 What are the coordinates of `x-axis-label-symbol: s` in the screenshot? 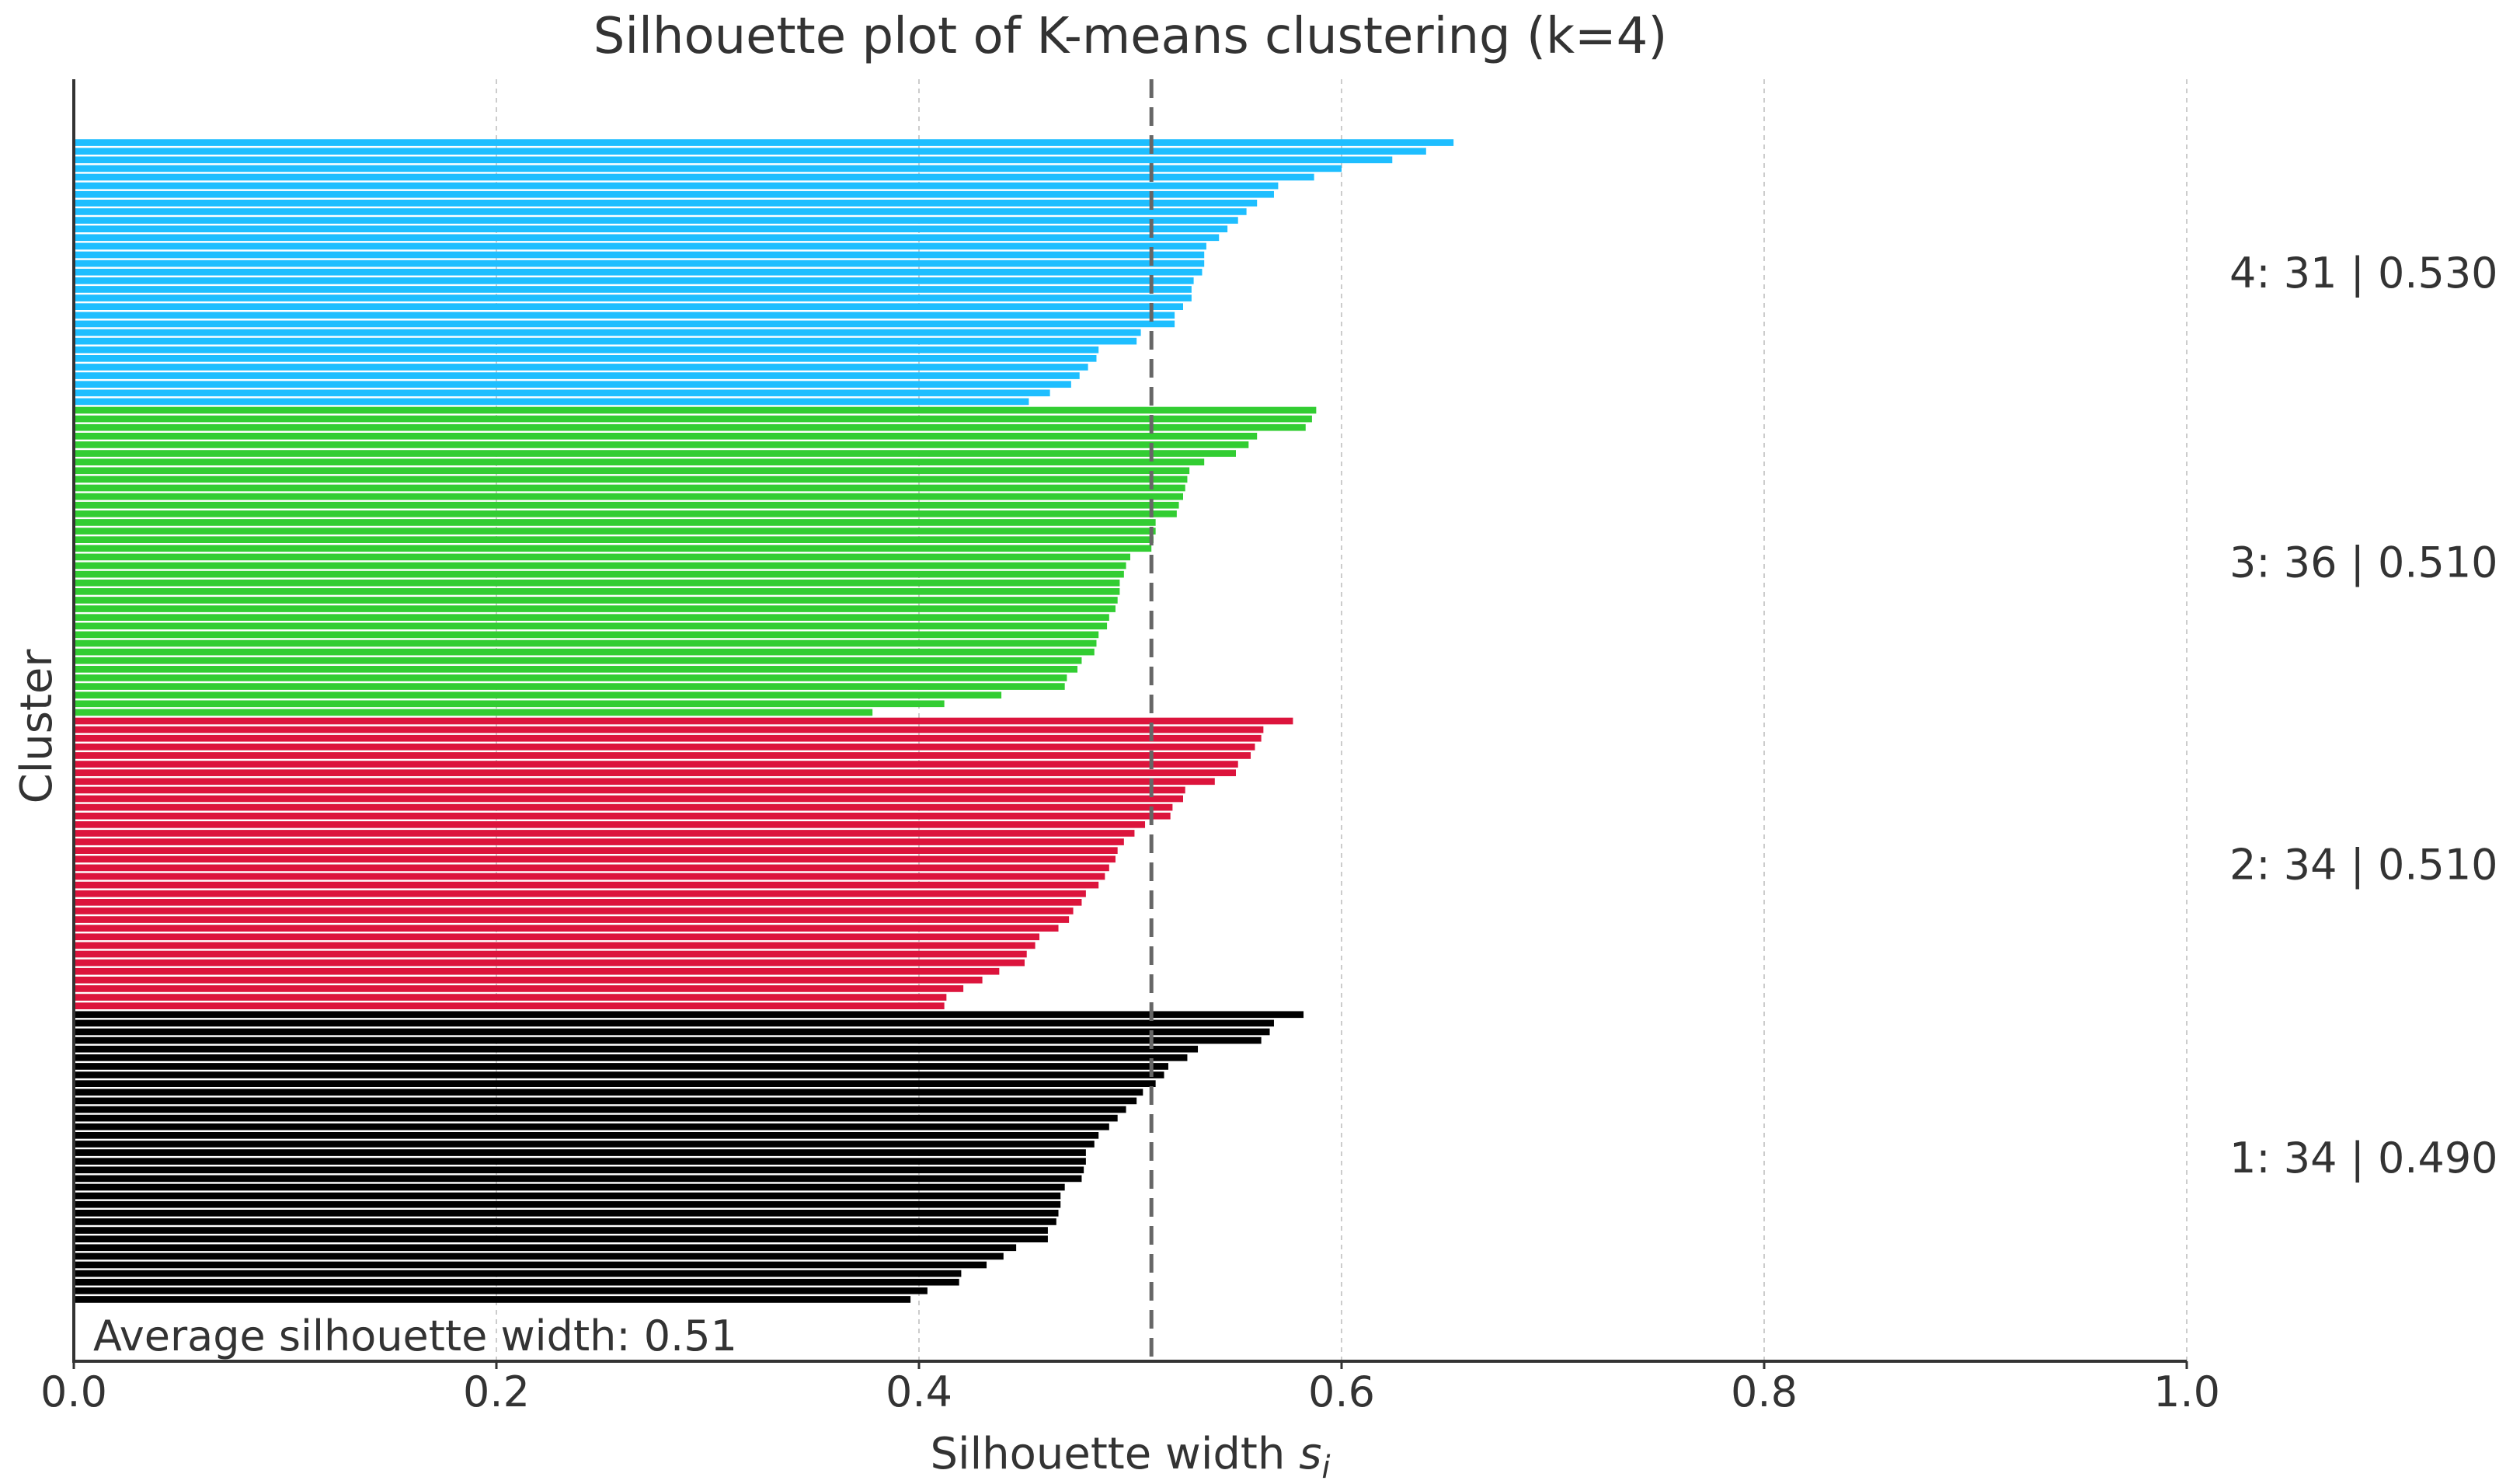 It's located at (1310, 1454).